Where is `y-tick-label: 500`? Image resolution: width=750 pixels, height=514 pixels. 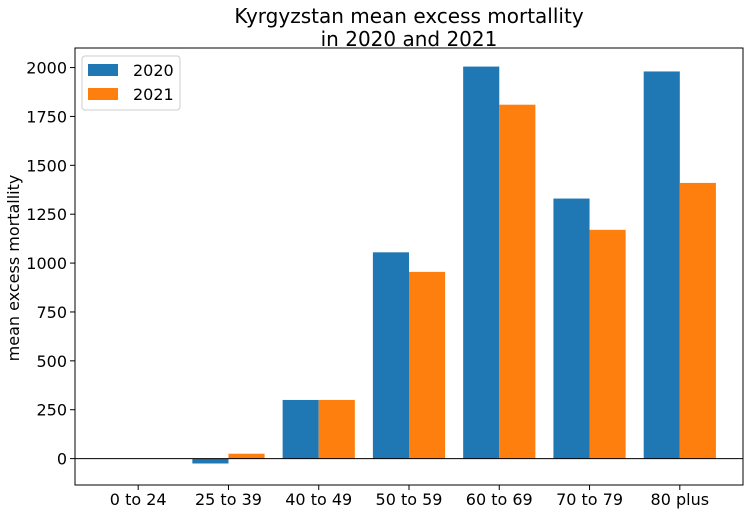
y-tick-label: 500 is located at coordinates (51, 361).